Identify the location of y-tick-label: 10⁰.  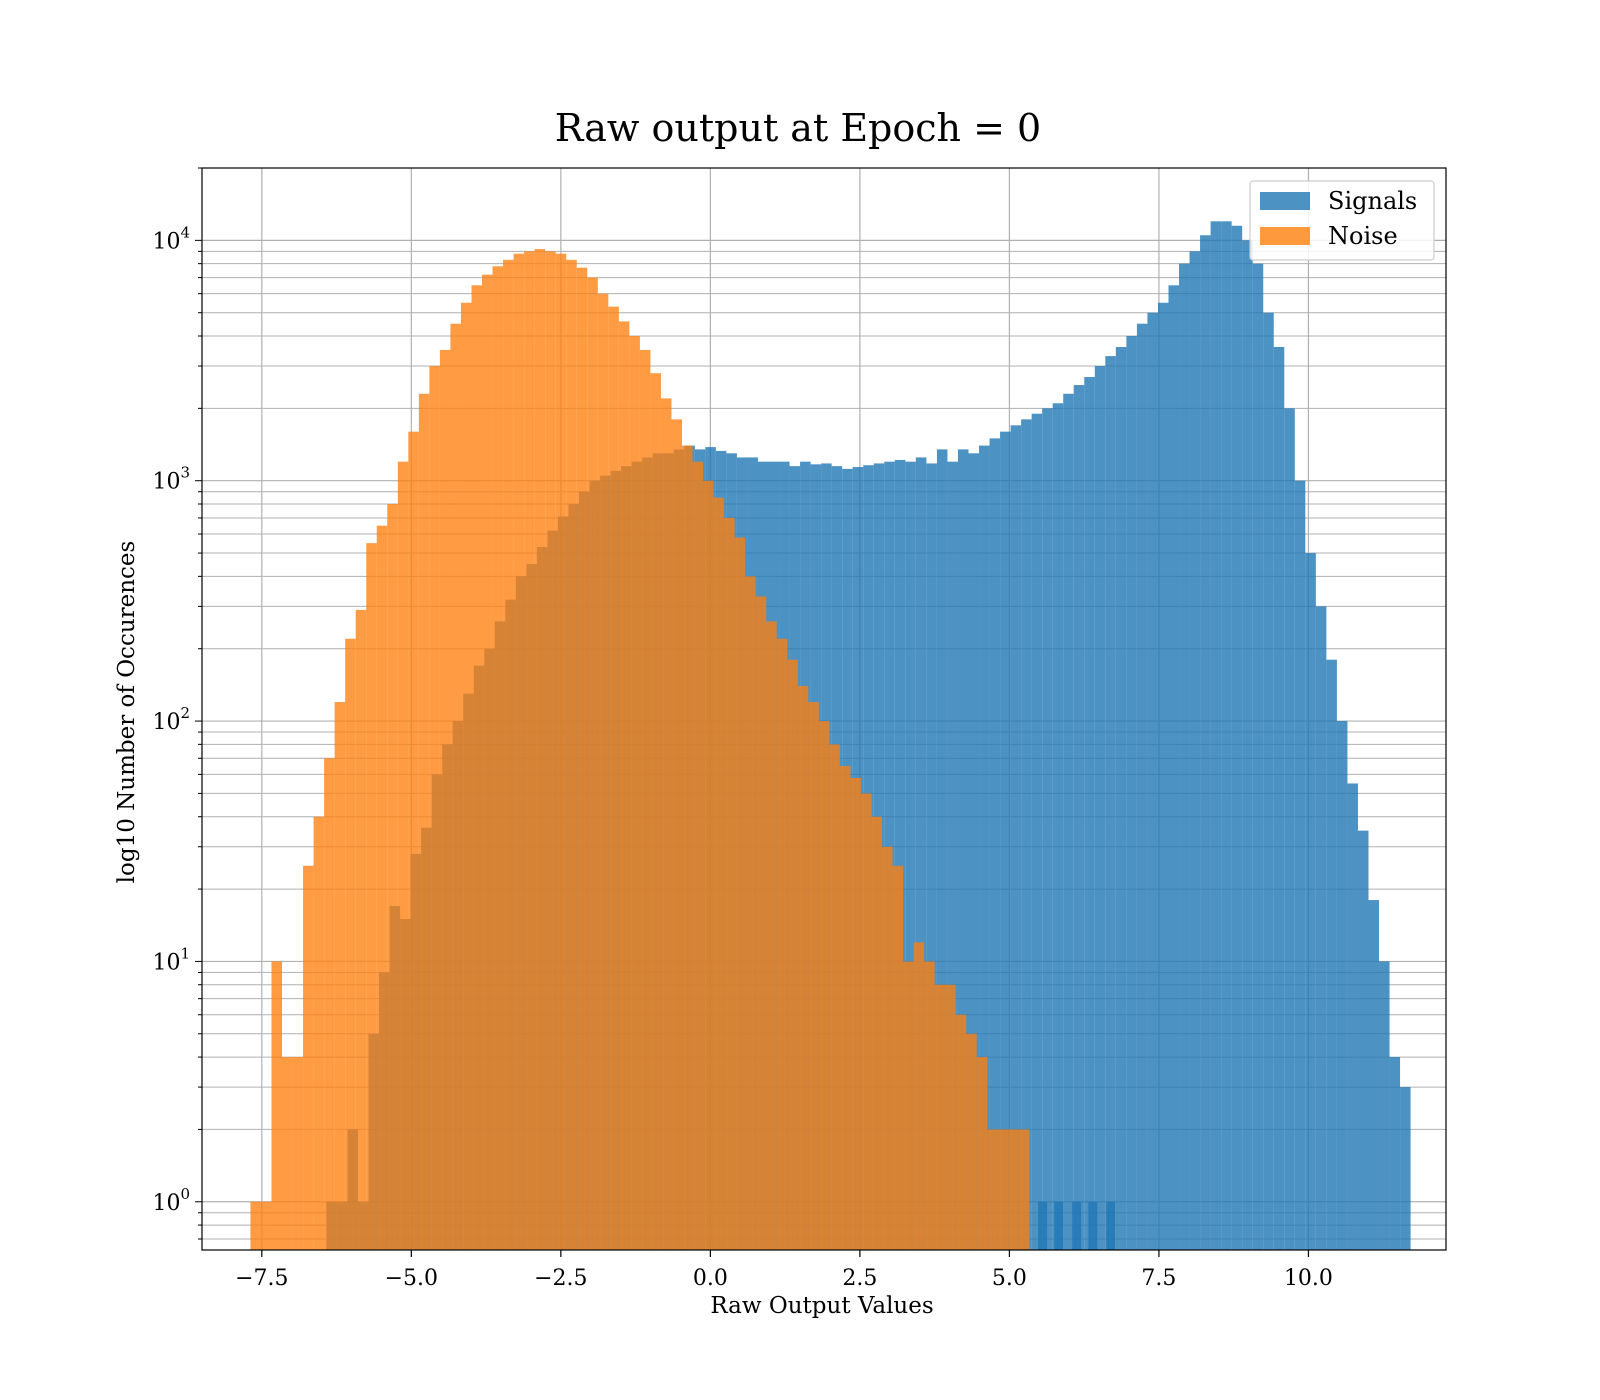
(171, 1200).